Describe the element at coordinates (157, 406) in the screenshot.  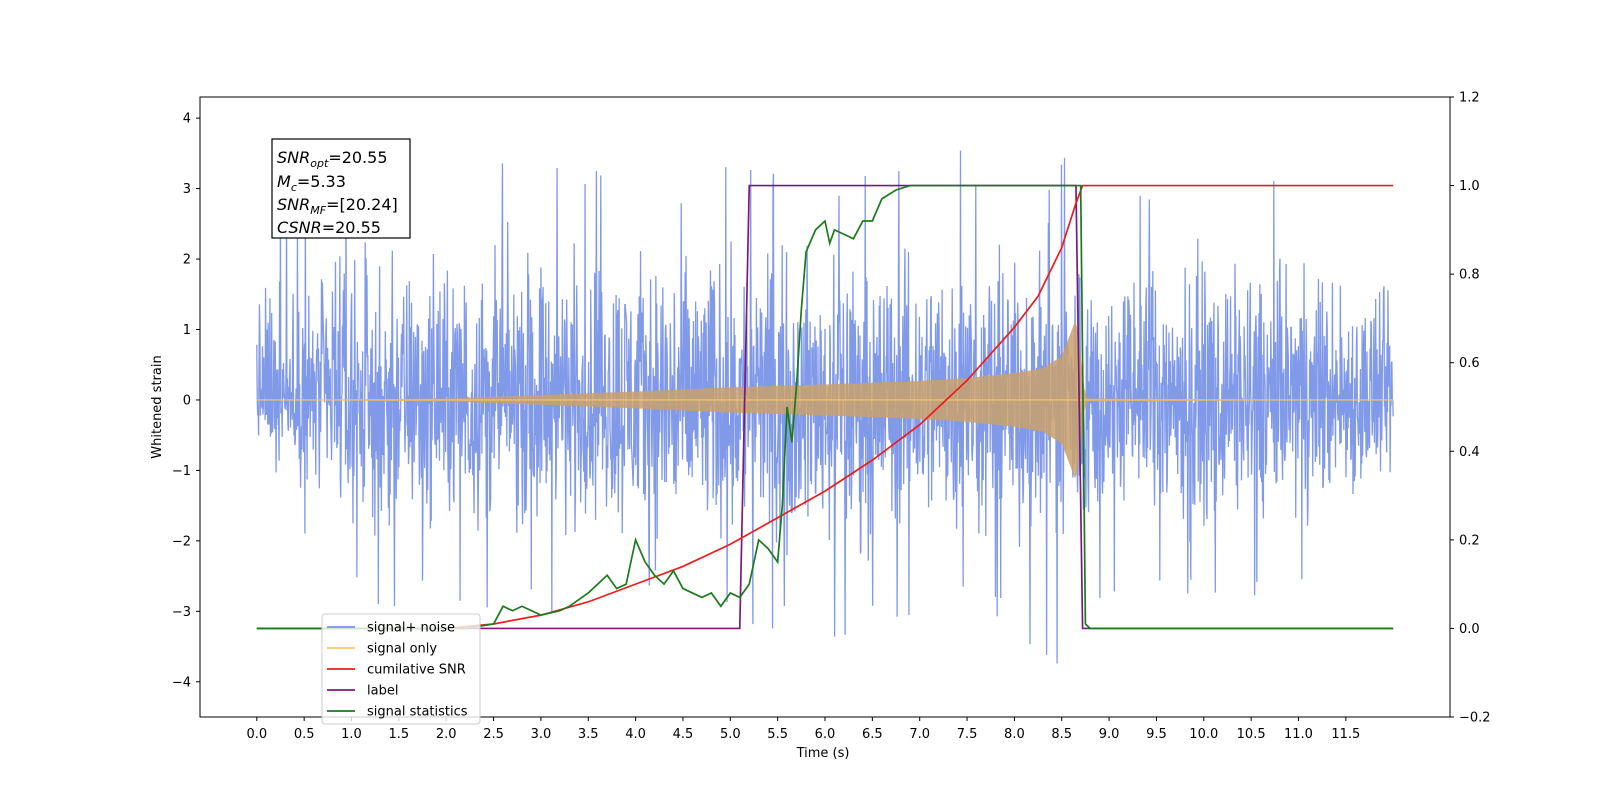
I see `y-axis-label: Whitened strain` at that location.